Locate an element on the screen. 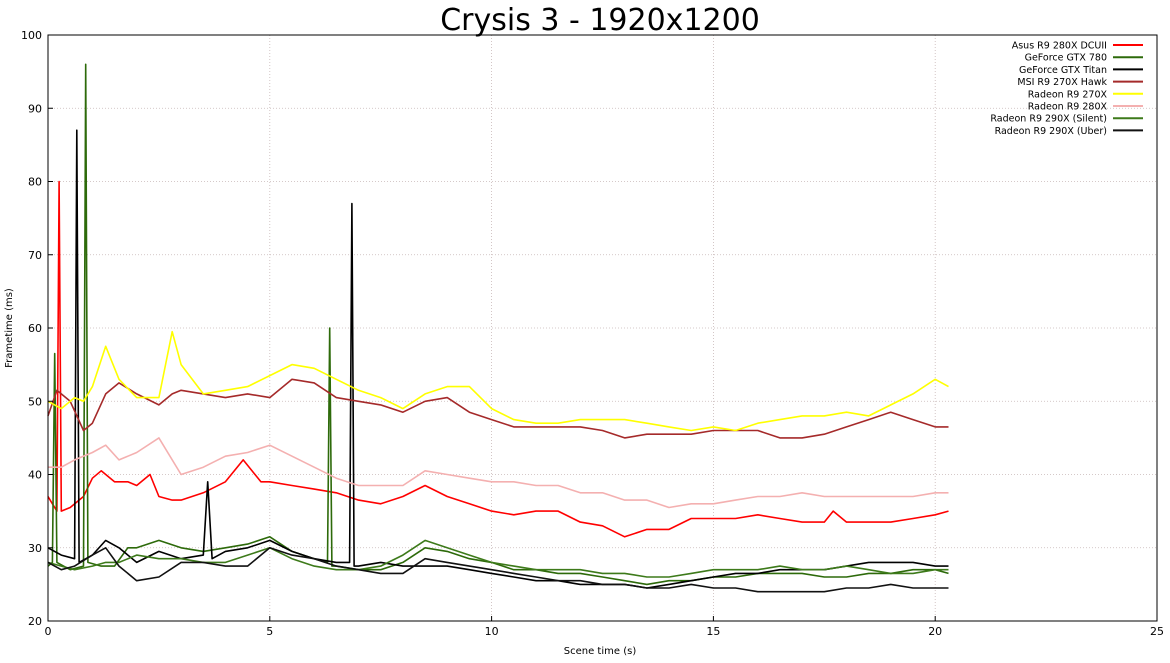  legend-label: GeForce GTX 780 is located at coordinates (1066, 58).